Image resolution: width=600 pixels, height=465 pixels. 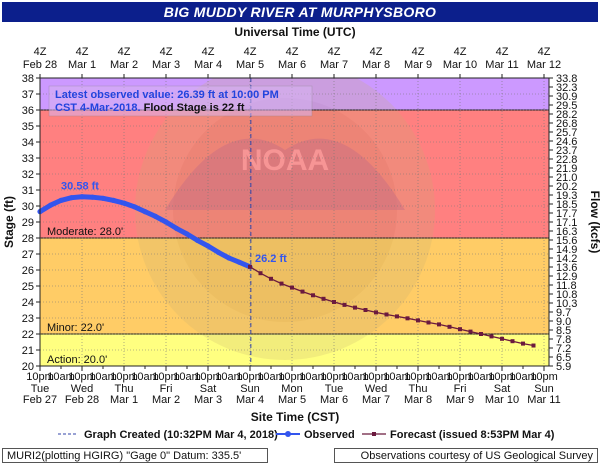 What do you see at coordinates (181, 435) in the screenshot?
I see `legend-created-label: Graph Created (10:32PM Mar 4, 2018)` at bounding box center [181, 435].